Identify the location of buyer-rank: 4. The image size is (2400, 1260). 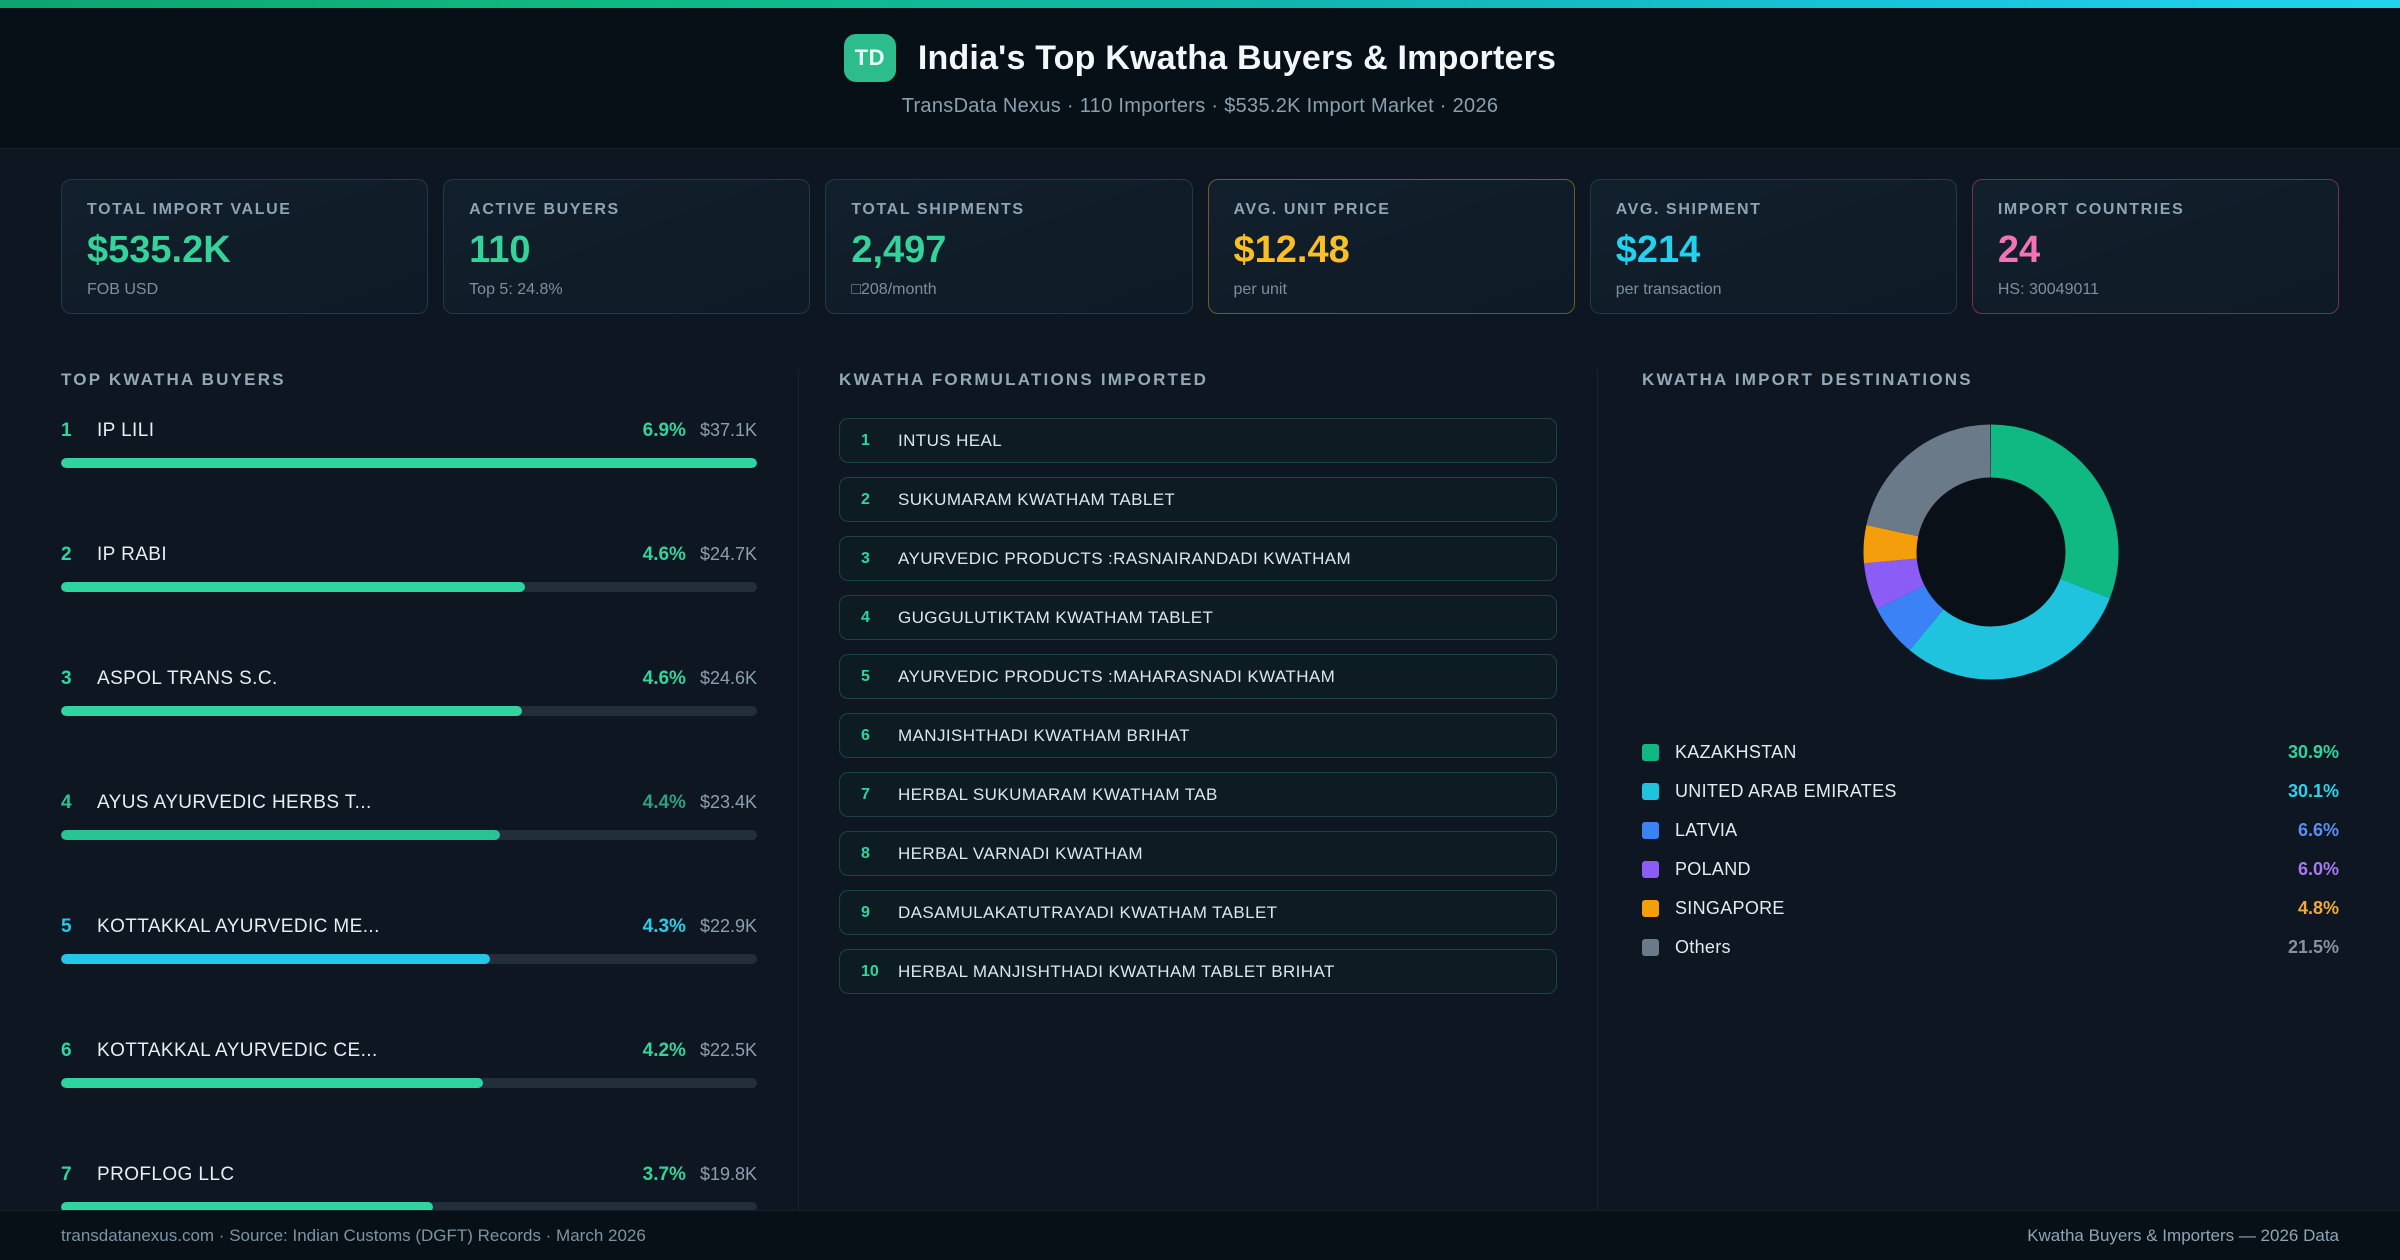
(66, 802).